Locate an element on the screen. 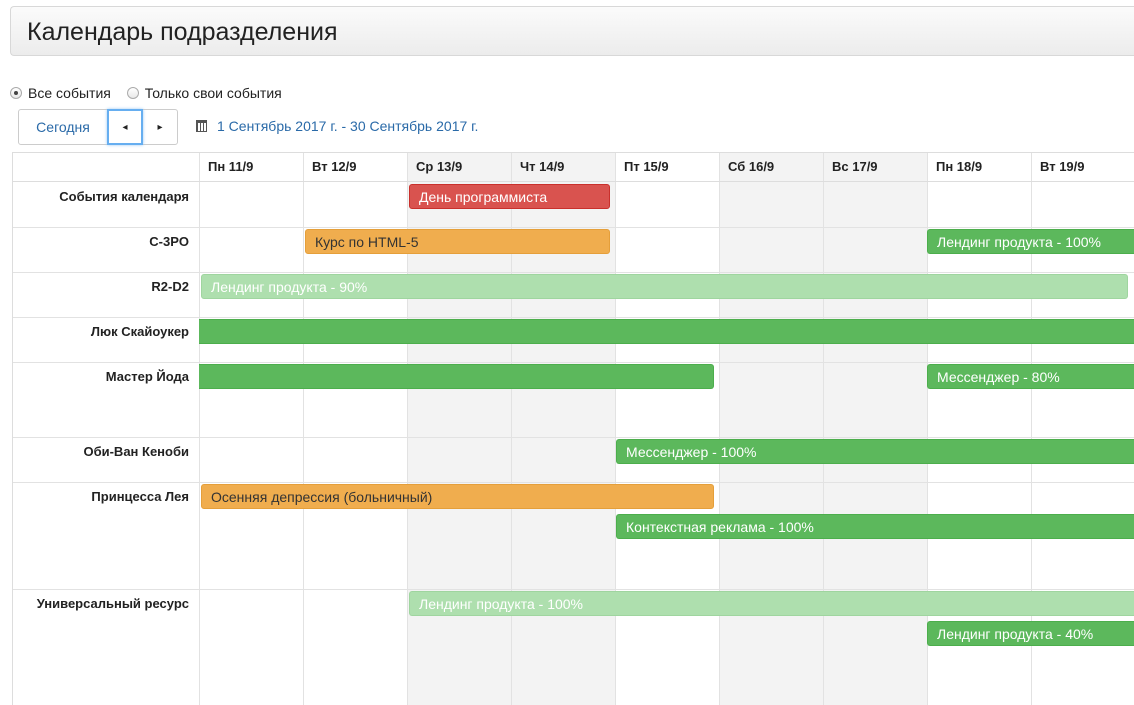 This screenshot has width=1134, height=705. resource-label: События календаря is located at coordinates (124, 196).